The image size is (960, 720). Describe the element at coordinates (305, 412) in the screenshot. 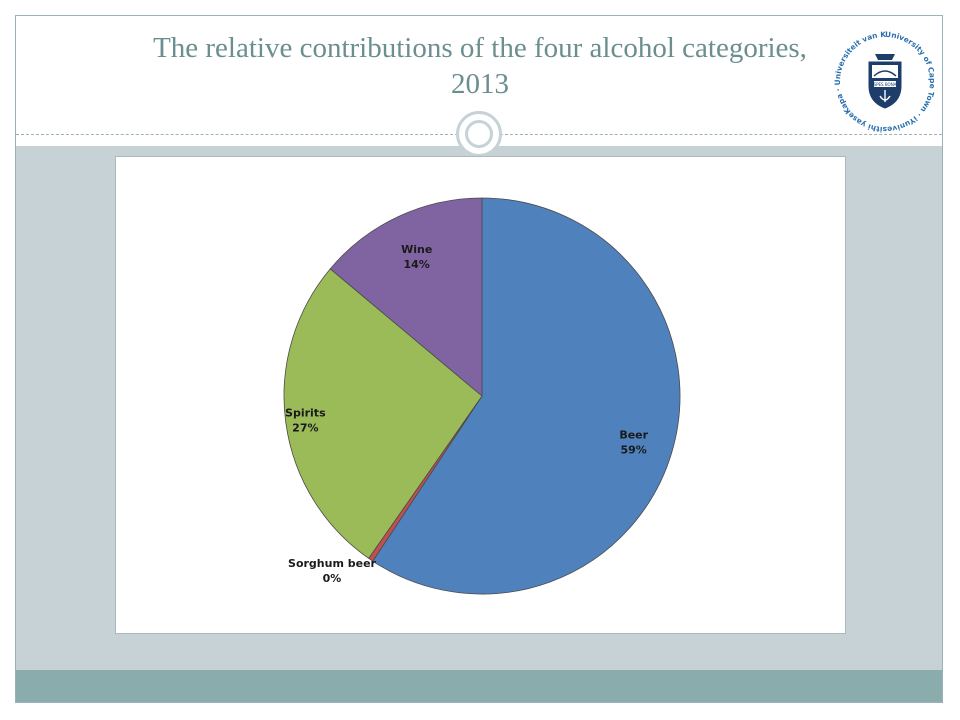

I see `pie-label-name-spirits: Spirits` at that location.